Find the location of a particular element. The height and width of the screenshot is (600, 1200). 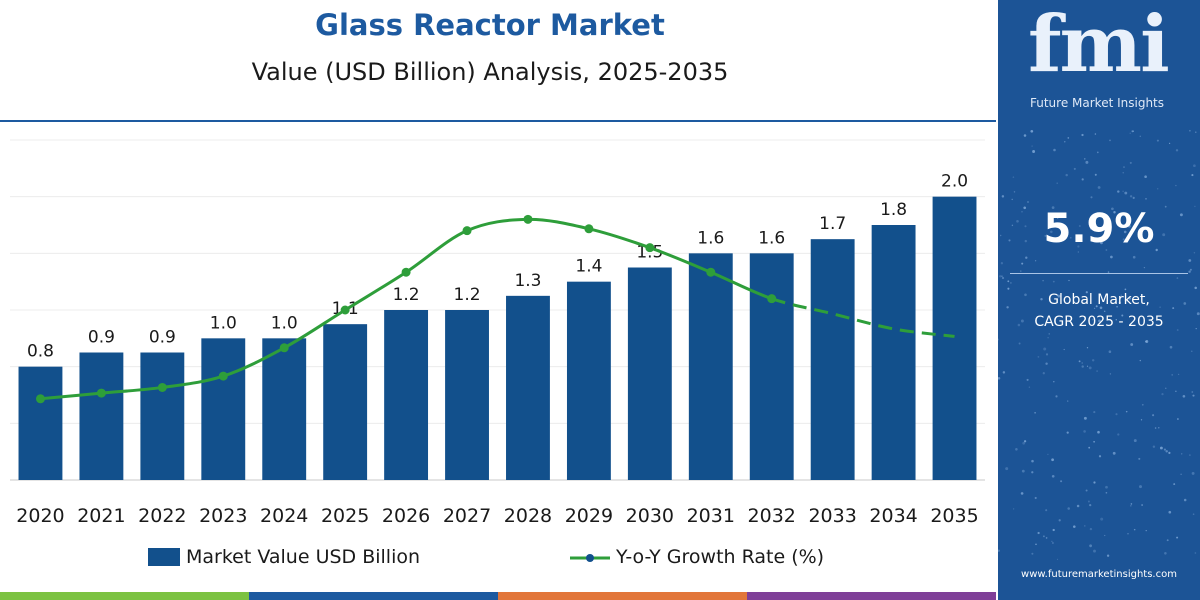

logo-tagline: Future Market Insights is located at coordinates (1097, 103).